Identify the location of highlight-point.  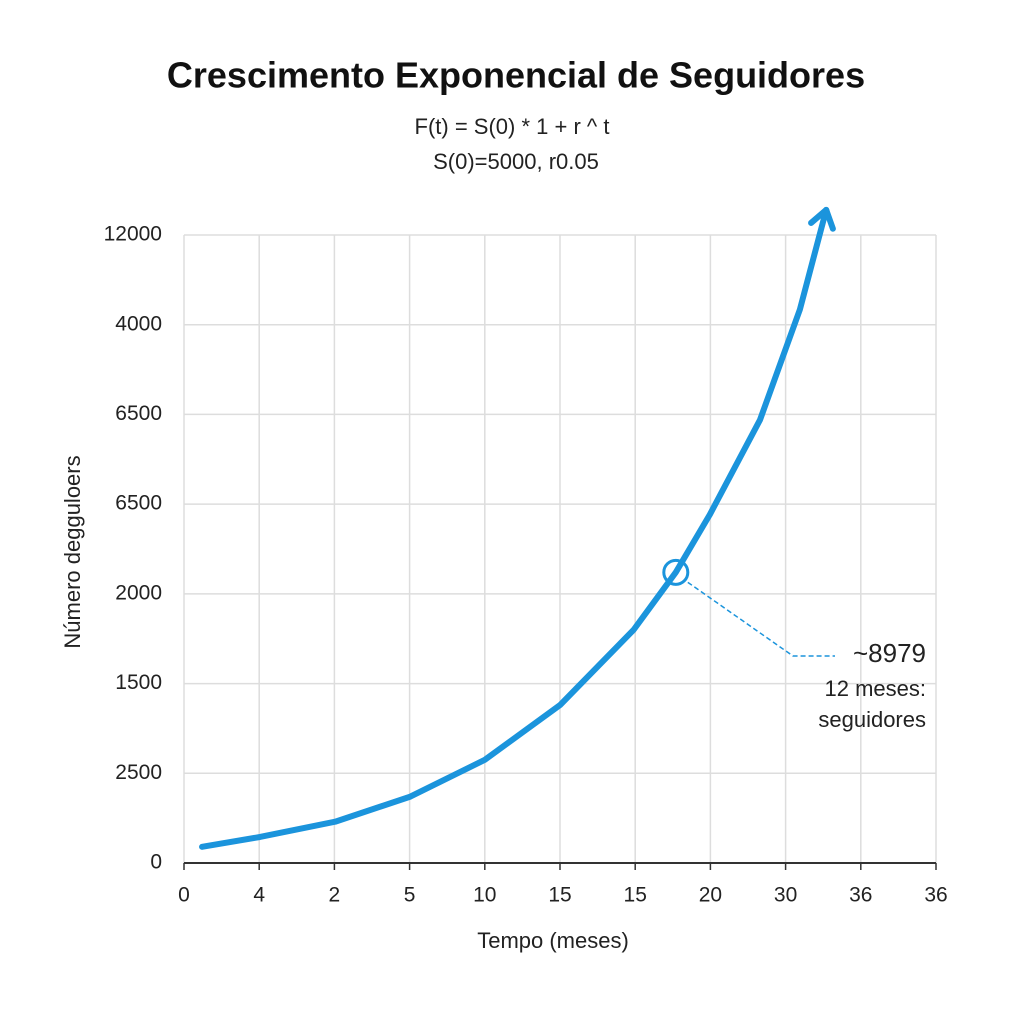
(676, 572).